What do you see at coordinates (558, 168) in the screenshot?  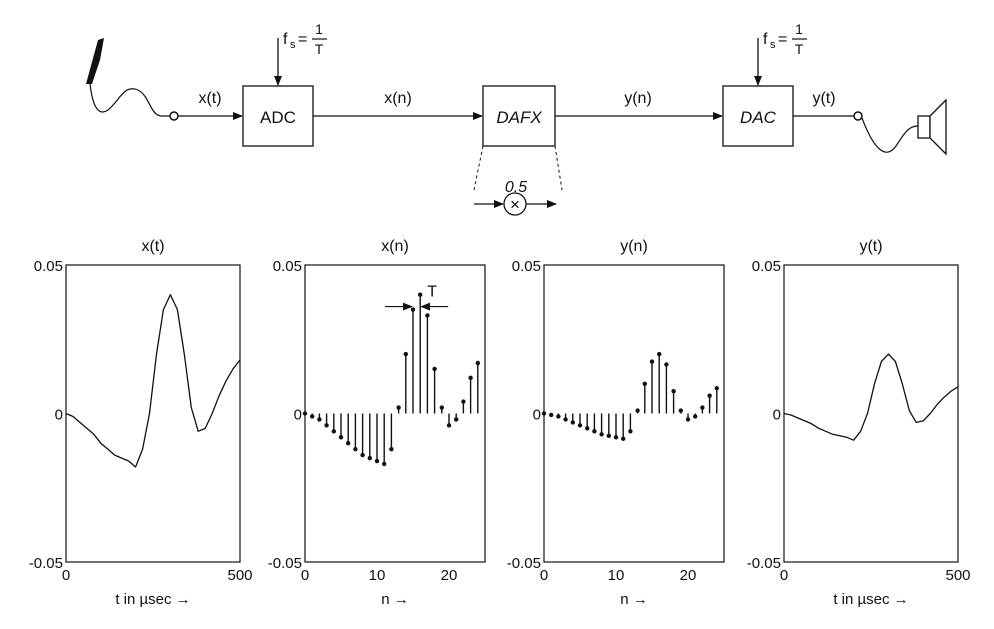 I see `zoom-line-right` at bounding box center [558, 168].